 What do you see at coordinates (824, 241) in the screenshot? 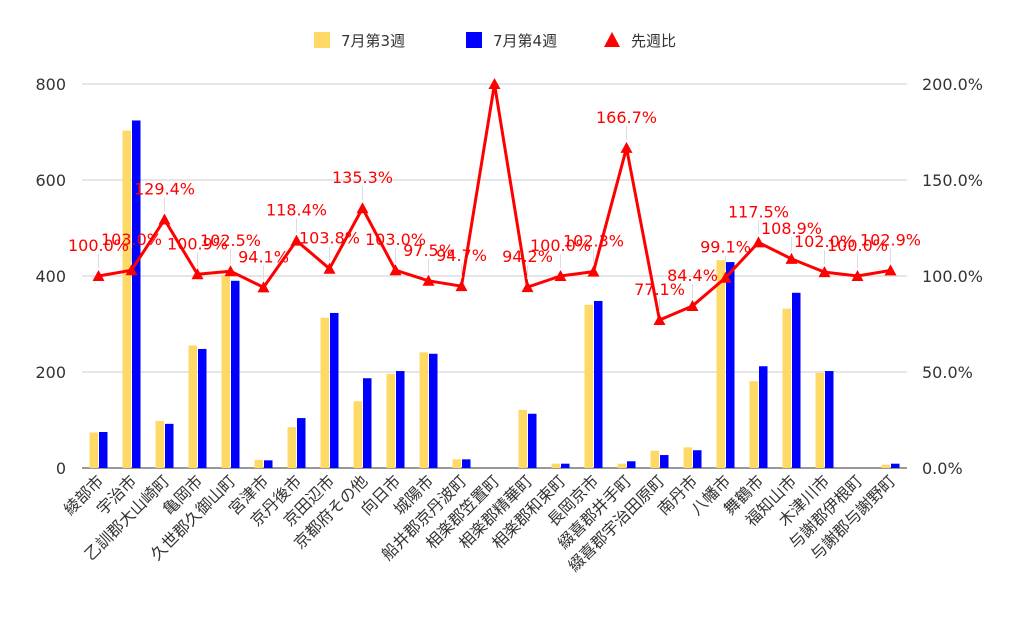
I see `ratio-data-label: 102.0%` at bounding box center [824, 241].